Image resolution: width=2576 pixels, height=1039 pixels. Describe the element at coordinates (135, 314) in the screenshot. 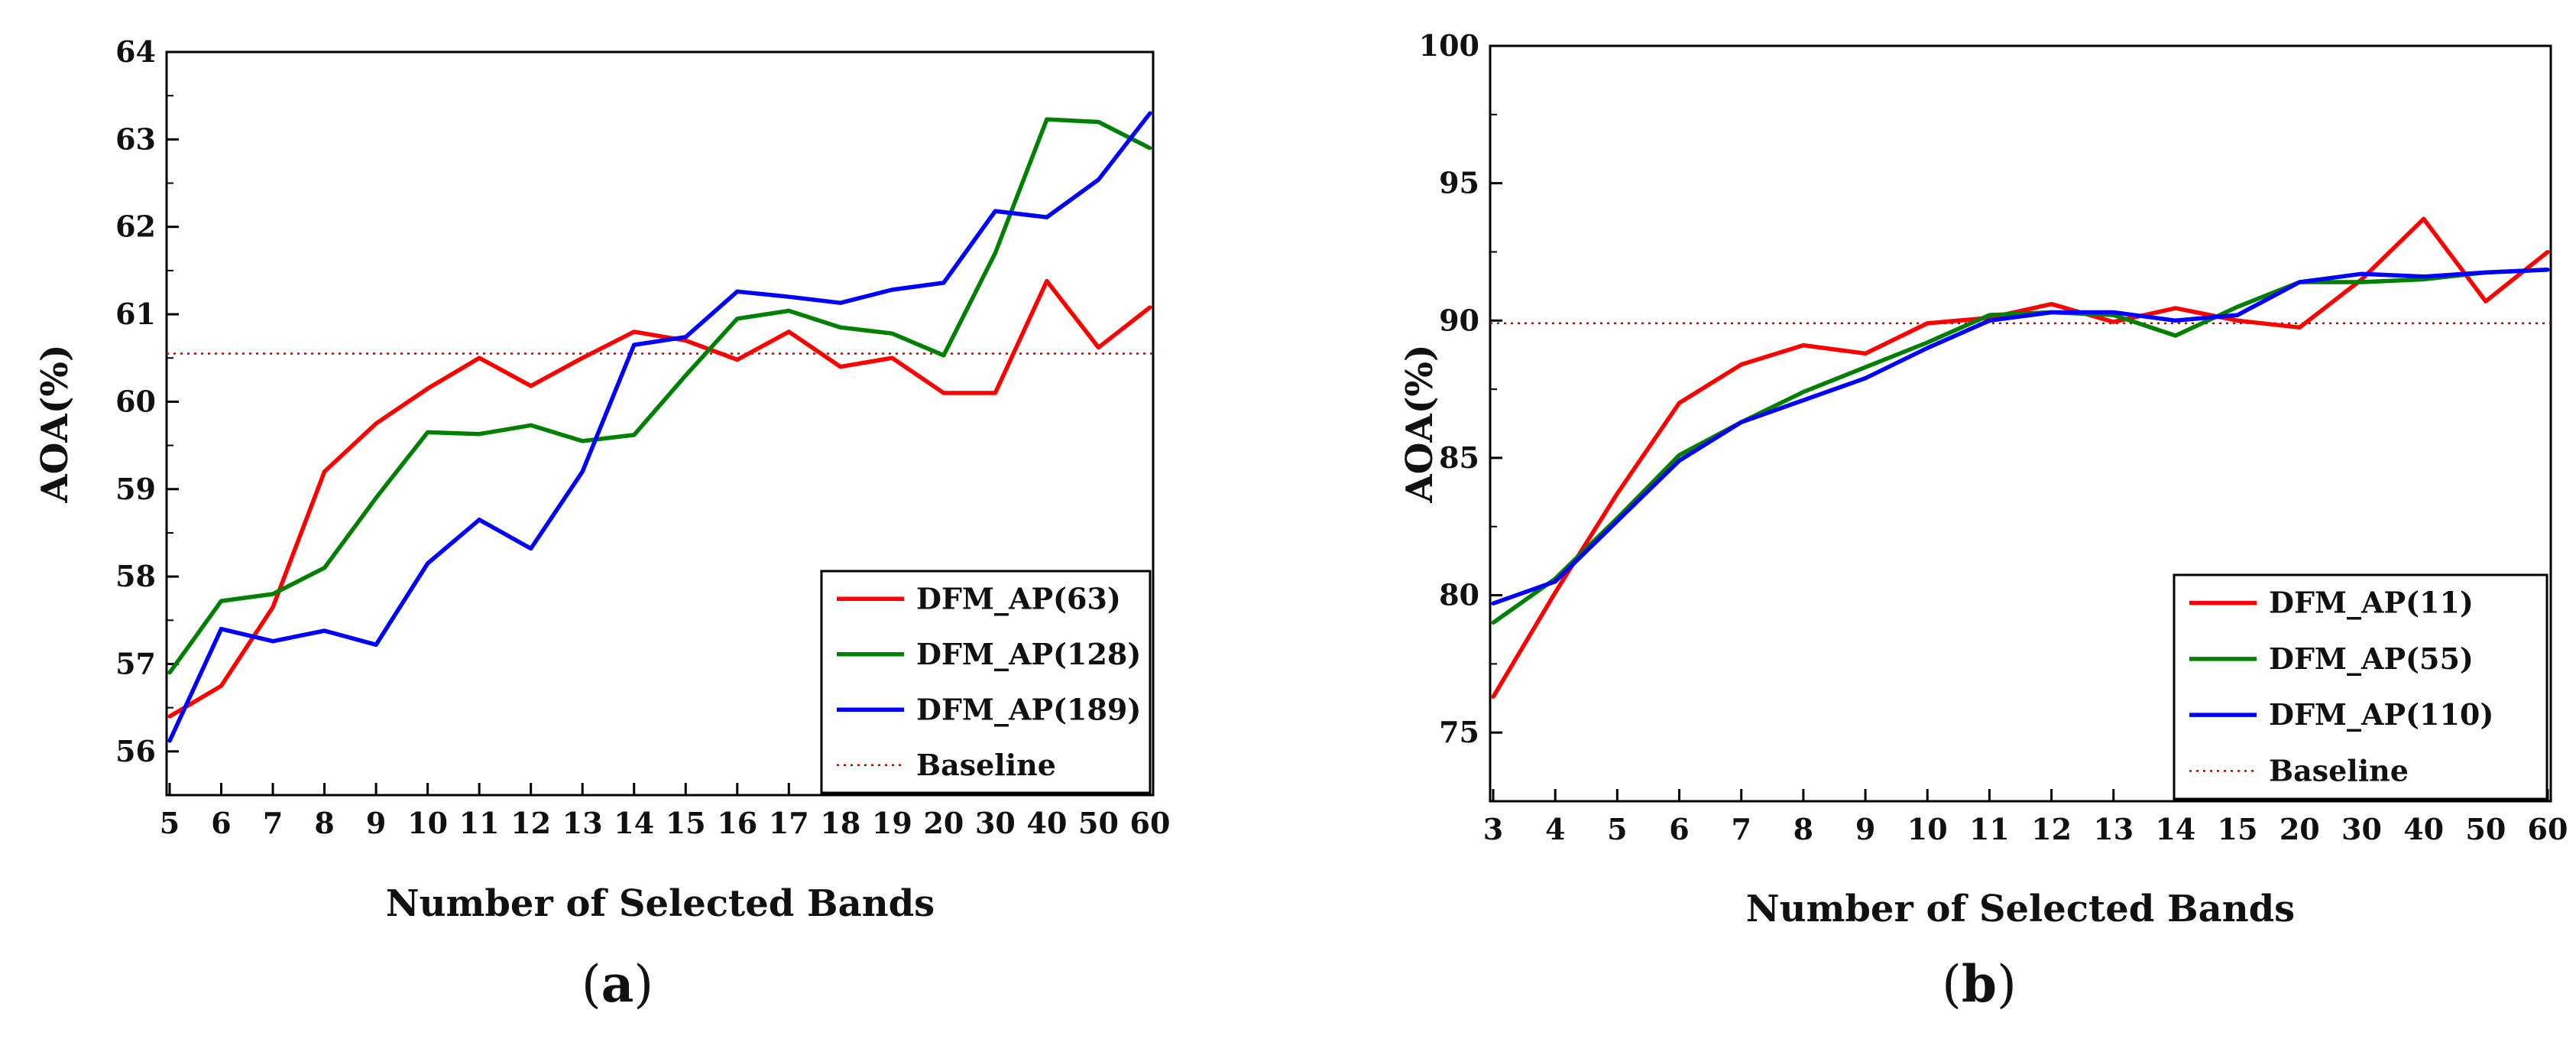

I see `y-tick-label: 61` at that location.